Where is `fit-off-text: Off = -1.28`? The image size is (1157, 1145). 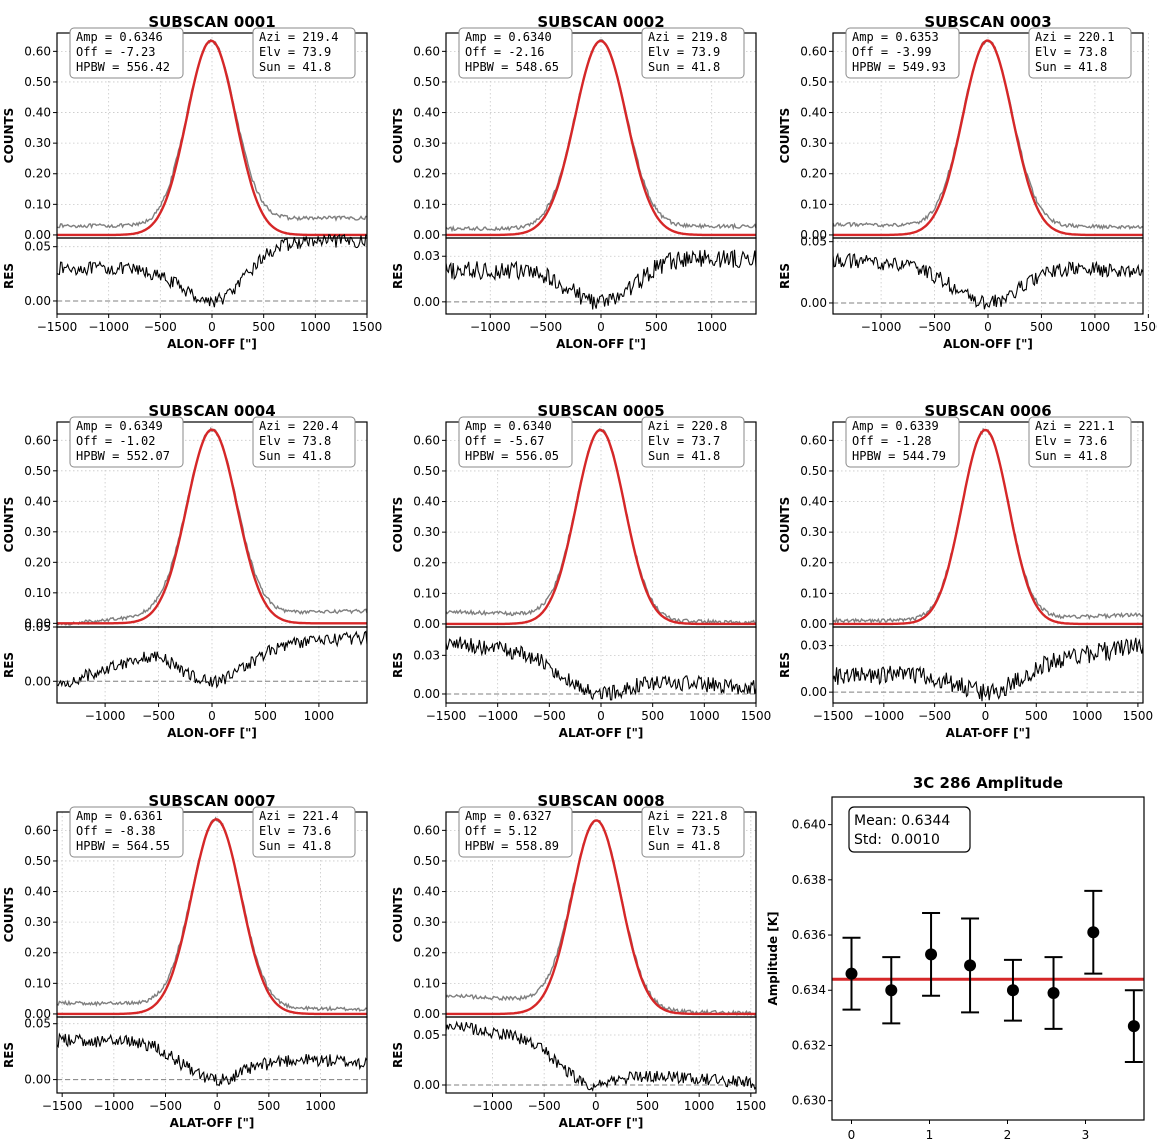 fit-off-text: Off = -1.28 is located at coordinates (891, 441).